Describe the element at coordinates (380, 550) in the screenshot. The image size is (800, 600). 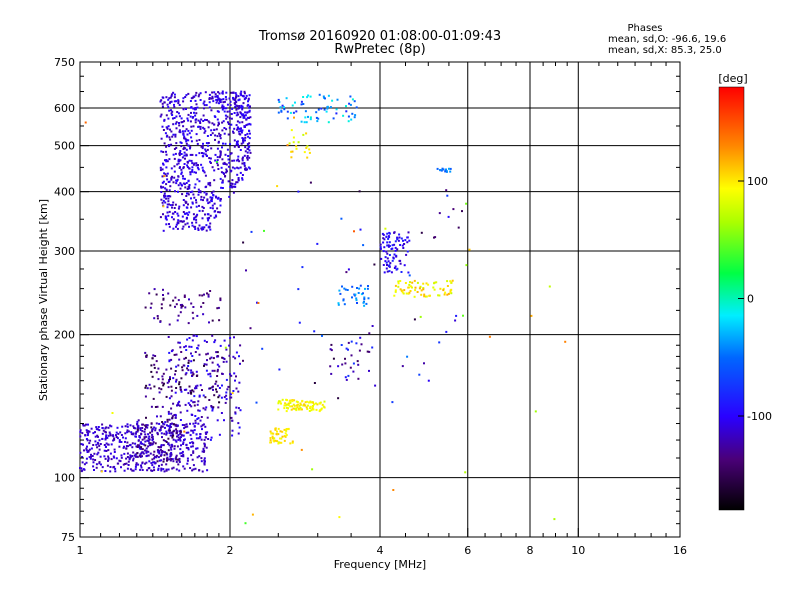
I see `x-tick-label: 4` at that location.